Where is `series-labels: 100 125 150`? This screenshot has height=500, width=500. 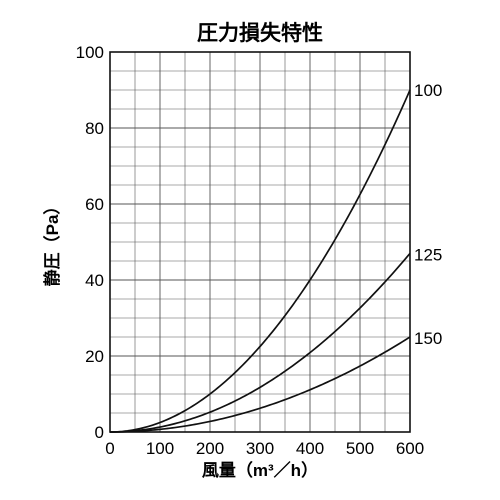 series-labels: 100 125 150 is located at coordinates (428, 214).